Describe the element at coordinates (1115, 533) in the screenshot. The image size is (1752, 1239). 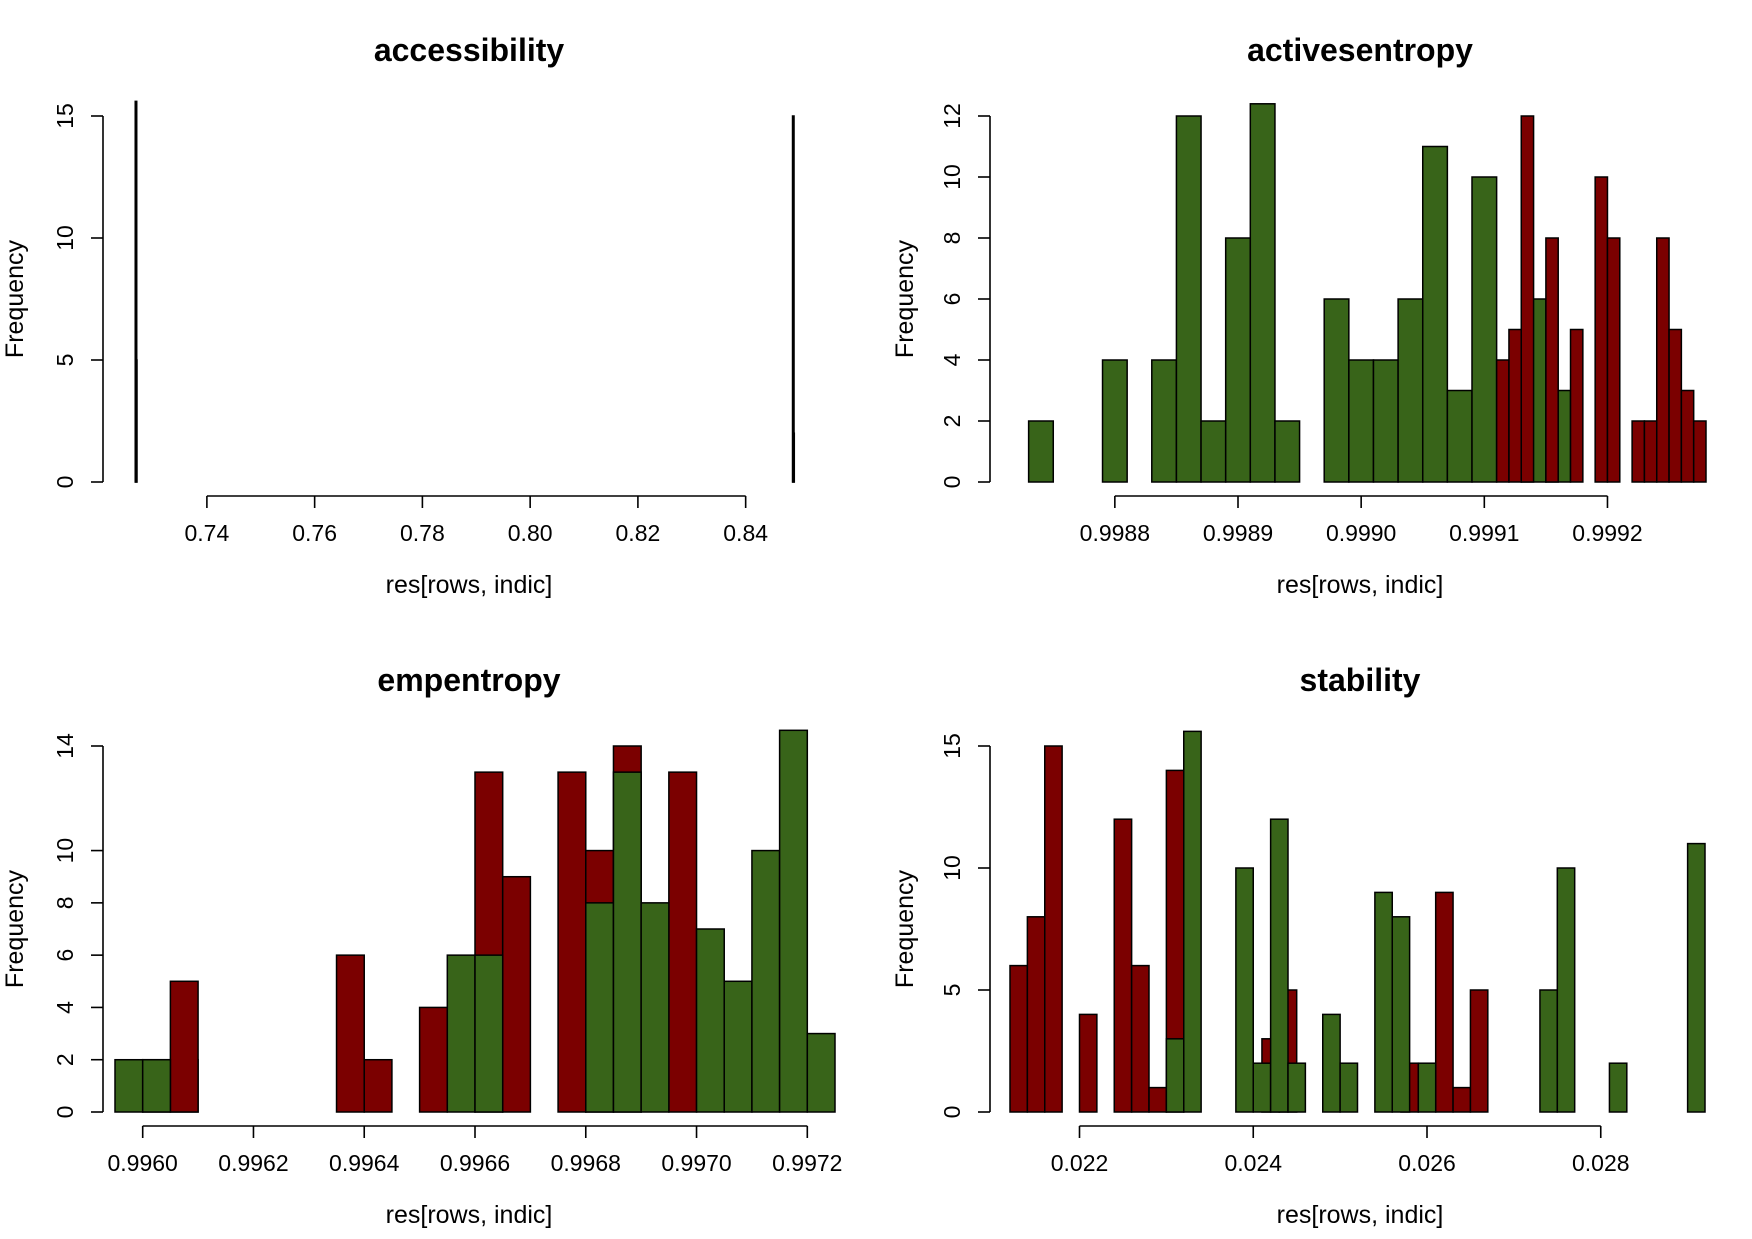
I see `x-tick-label: 0.9988` at that location.